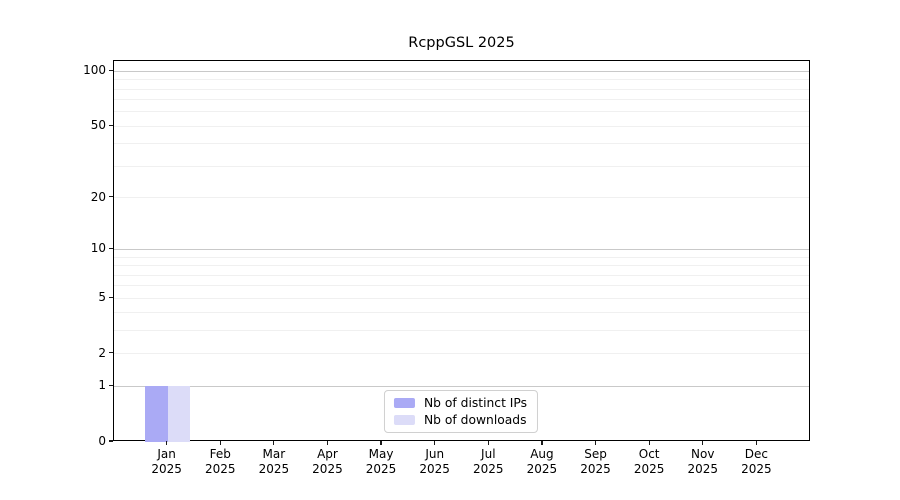 This screenshot has height=500, width=900. I want to click on x-axis-tick-label: Feb 2025, so click(220, 461).